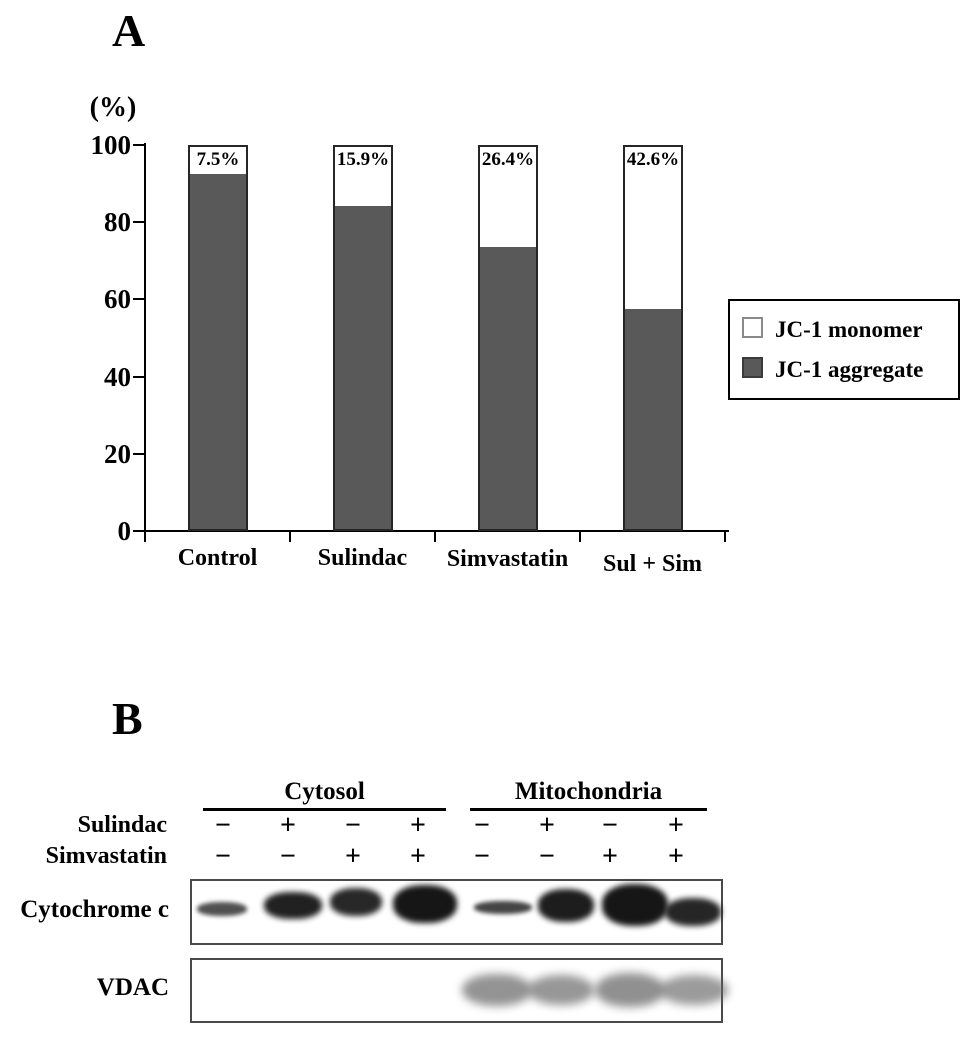 Image resolution: width=969 pixels, height=1038 pixels. What do you see at coordinates (124, 531) in the screenshot?
I see `y-axis-tick-label: 0` at bounding box center [124, 531].